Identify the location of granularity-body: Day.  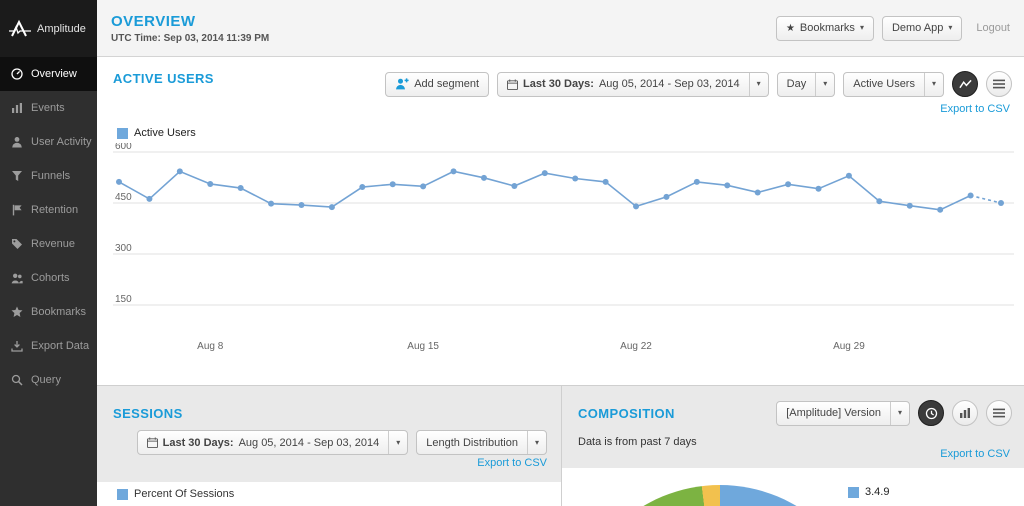
(797, 84).